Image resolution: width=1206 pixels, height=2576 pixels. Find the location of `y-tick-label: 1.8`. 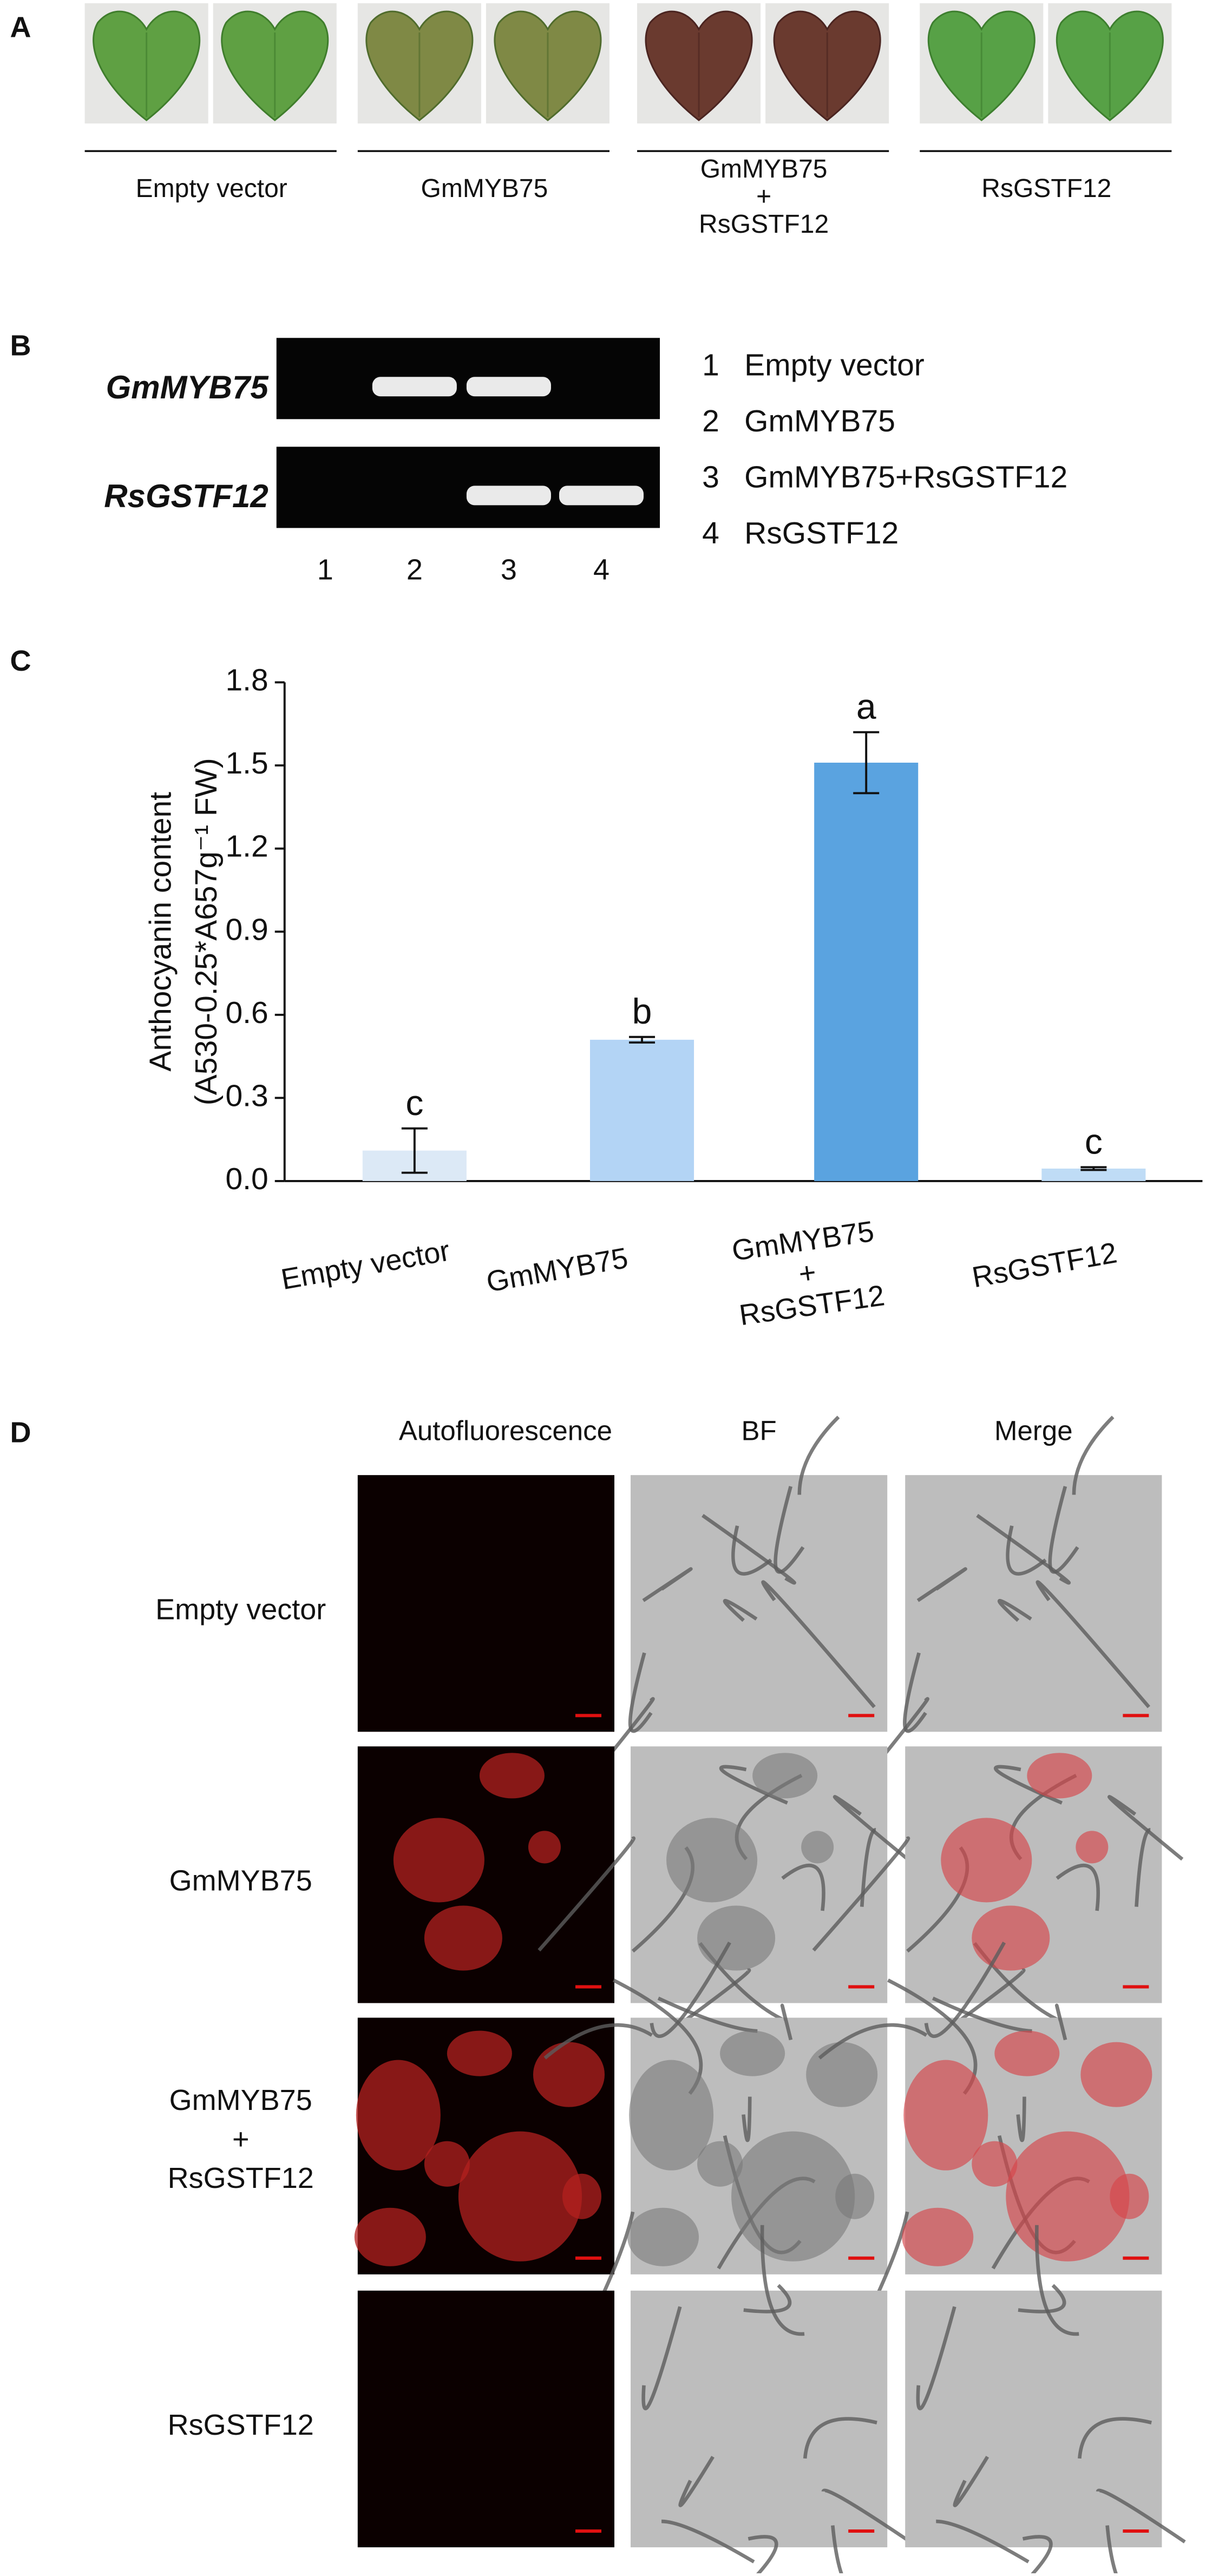

y-tick-label: 1.8 is located at coordinates (246, 680).